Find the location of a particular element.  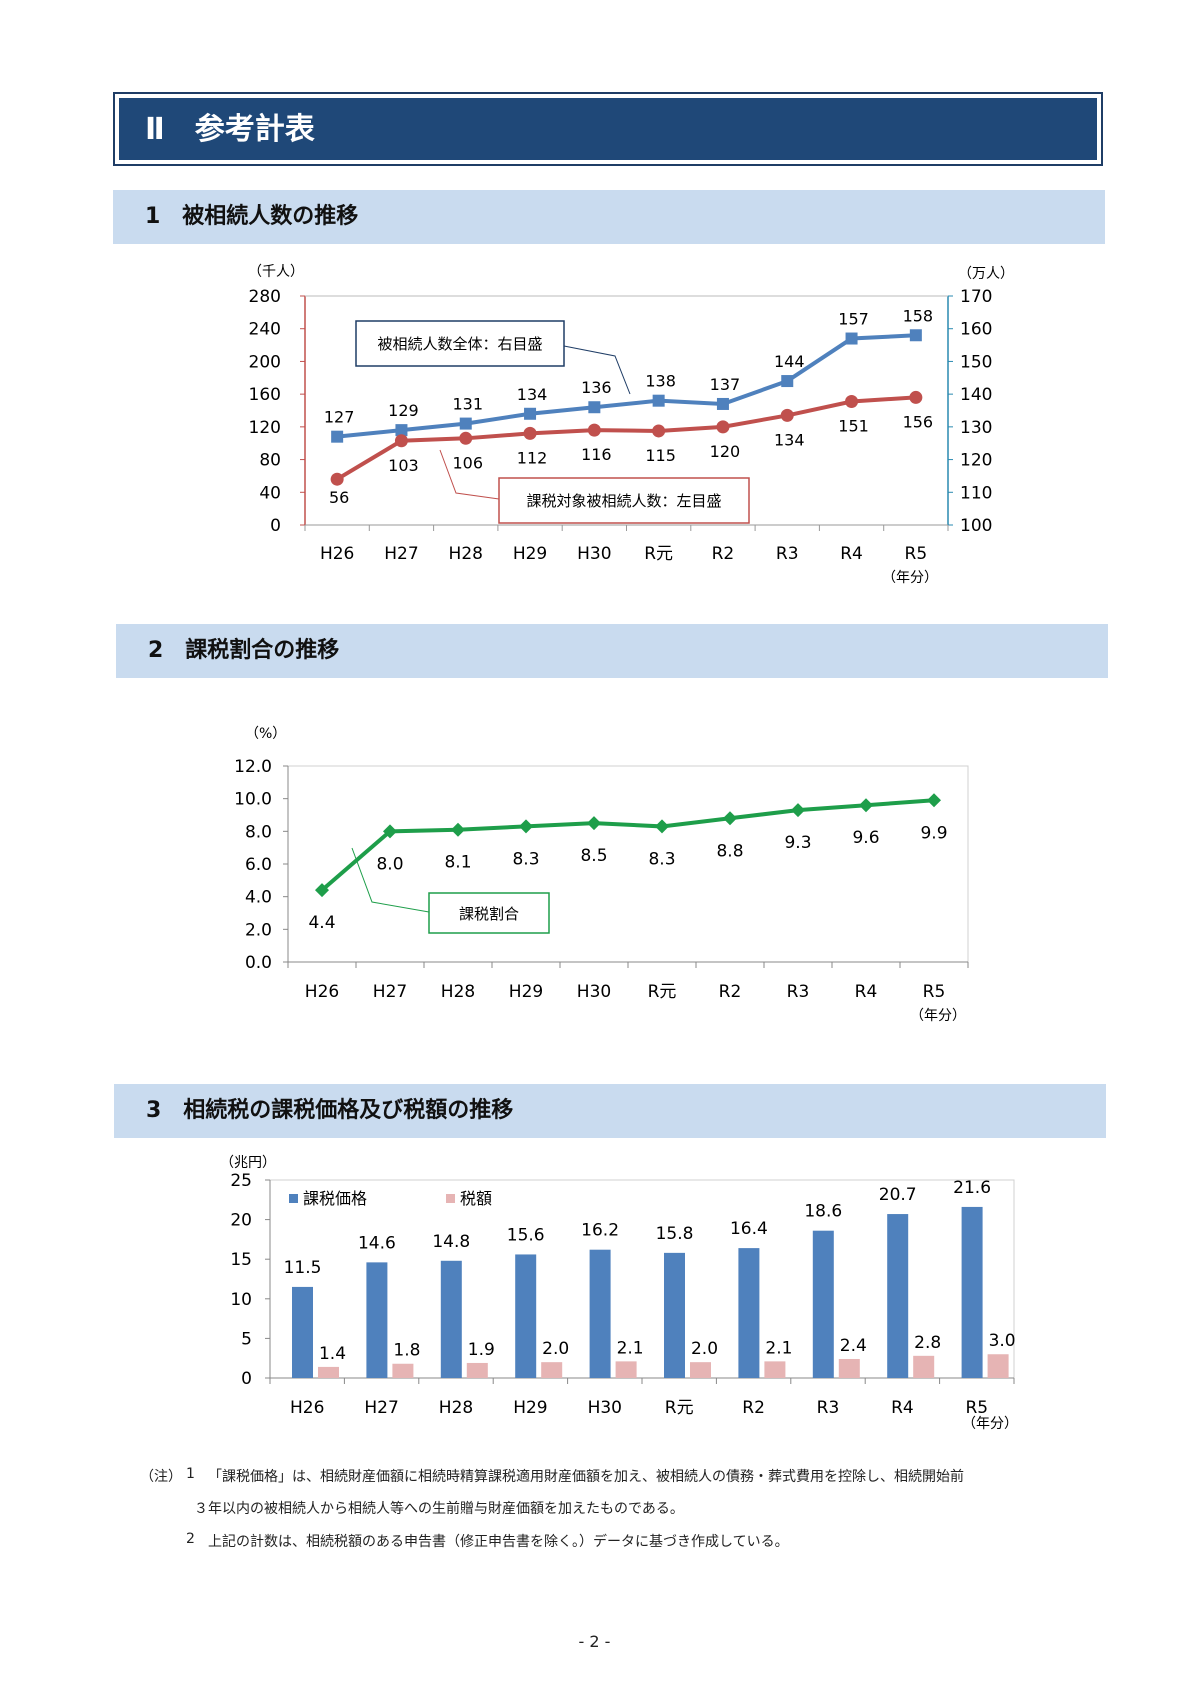

taxation-ratio-data-label: 9.9 is located at coordinates (933, 833).